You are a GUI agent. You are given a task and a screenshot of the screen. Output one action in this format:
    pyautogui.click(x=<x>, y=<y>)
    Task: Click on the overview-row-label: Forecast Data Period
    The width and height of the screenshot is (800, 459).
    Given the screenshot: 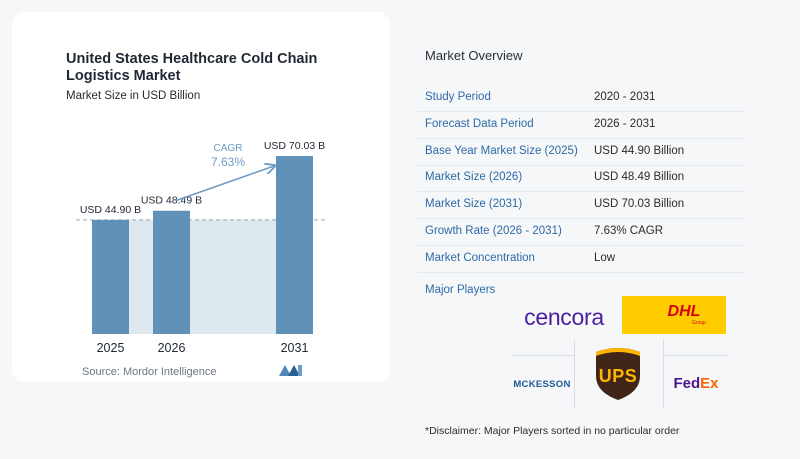 What is the action you would take?
    pyautogui.click(x=479, y=123)
    